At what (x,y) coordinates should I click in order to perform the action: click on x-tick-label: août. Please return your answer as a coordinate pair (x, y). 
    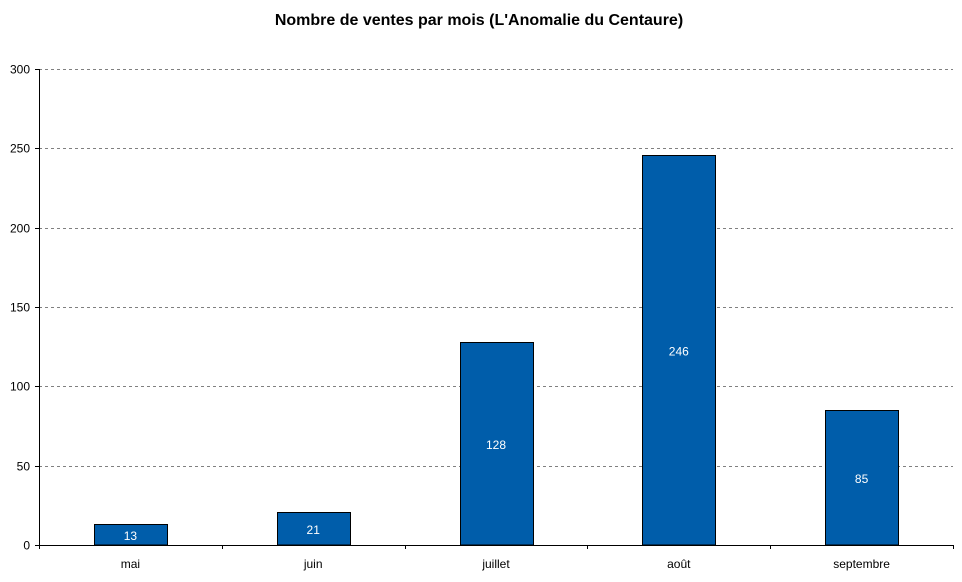
    Looking at the image, I should click on (679, 564).